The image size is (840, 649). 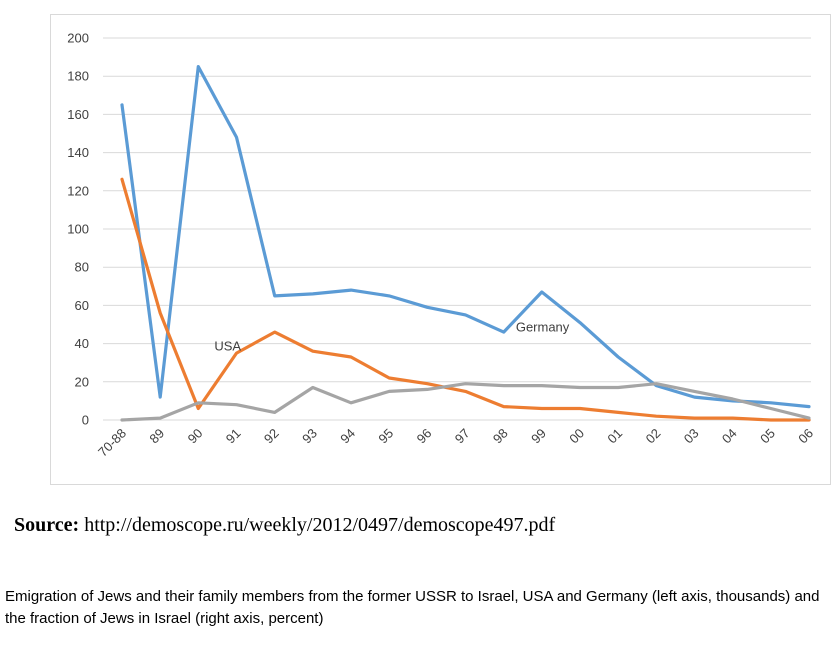 I want to click on y-tick-label: 100, so click(x=78, y=229).